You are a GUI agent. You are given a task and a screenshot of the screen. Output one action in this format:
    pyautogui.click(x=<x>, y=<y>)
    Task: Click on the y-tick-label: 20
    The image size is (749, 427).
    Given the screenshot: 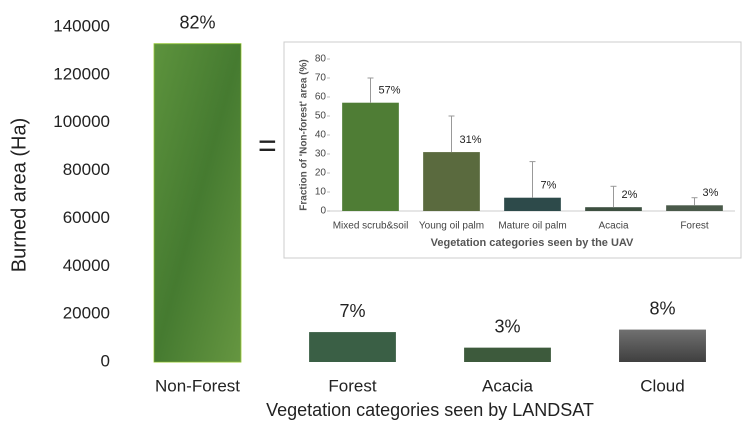 What is the action you would take?
    pyautogui.click(x=321, y=173)
    